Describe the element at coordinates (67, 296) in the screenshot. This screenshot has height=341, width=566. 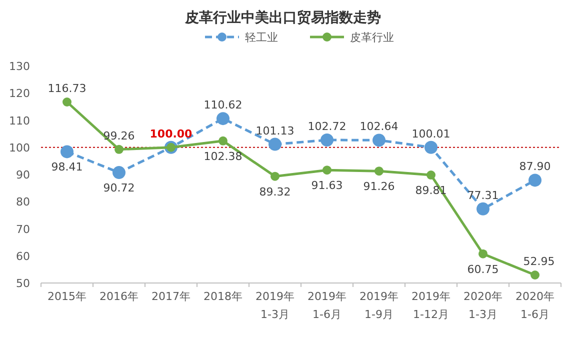
I see `x-tick-label: 2015年` at that location.